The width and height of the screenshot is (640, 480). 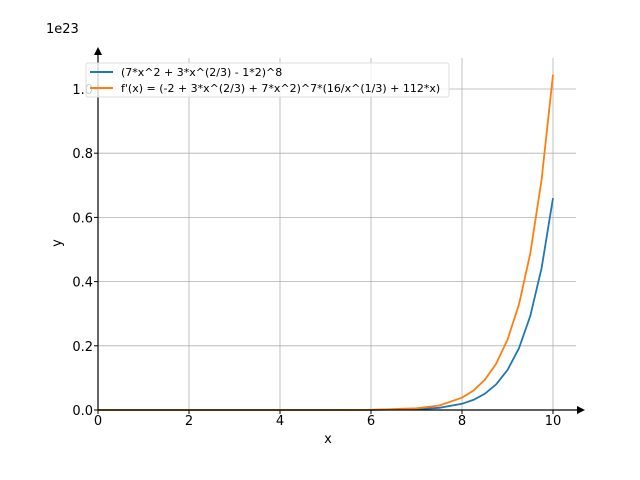 What do you see at coordinates (62, 29) in the screenshot?
I see `y-offset-text: 1e23` at bounding box center [62, 29].